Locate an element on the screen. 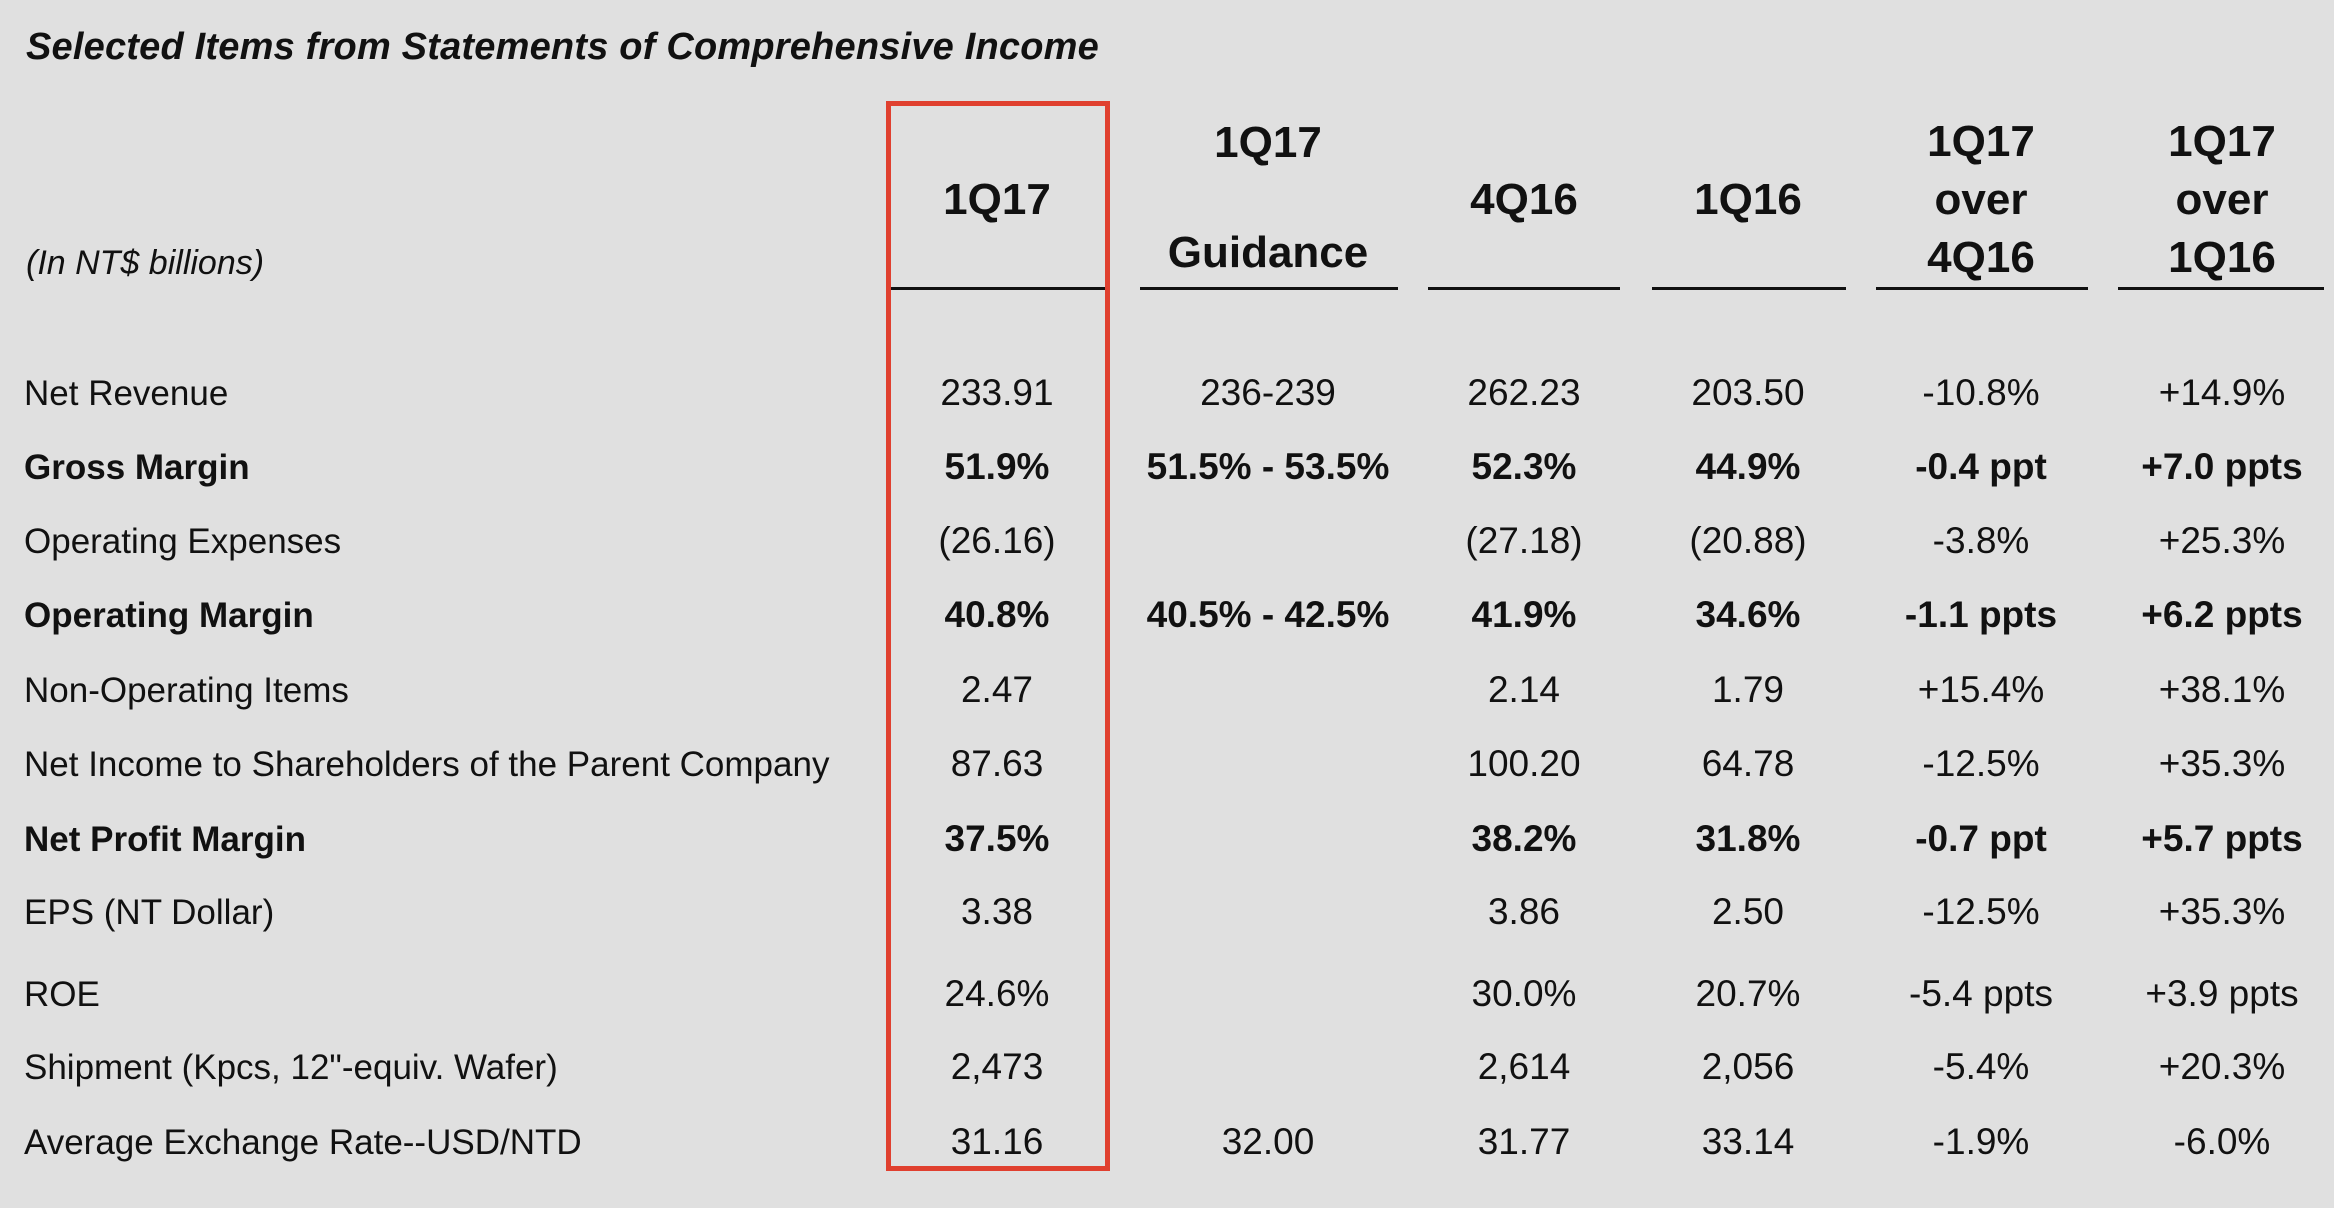 Image resolution: width=2334 pixels, height=1208 pixels. unit-note: (In NT$ billions) is located at coordinates (145, 263).